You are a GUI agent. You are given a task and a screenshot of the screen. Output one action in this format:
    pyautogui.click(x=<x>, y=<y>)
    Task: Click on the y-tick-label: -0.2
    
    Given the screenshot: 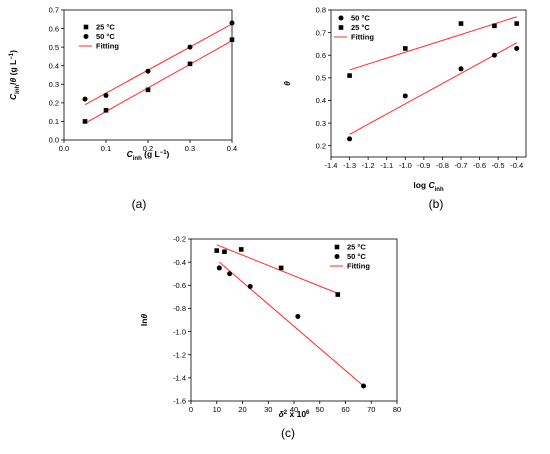 What is the action you would take?
    pyautogui.click(x=179, y=239)
    